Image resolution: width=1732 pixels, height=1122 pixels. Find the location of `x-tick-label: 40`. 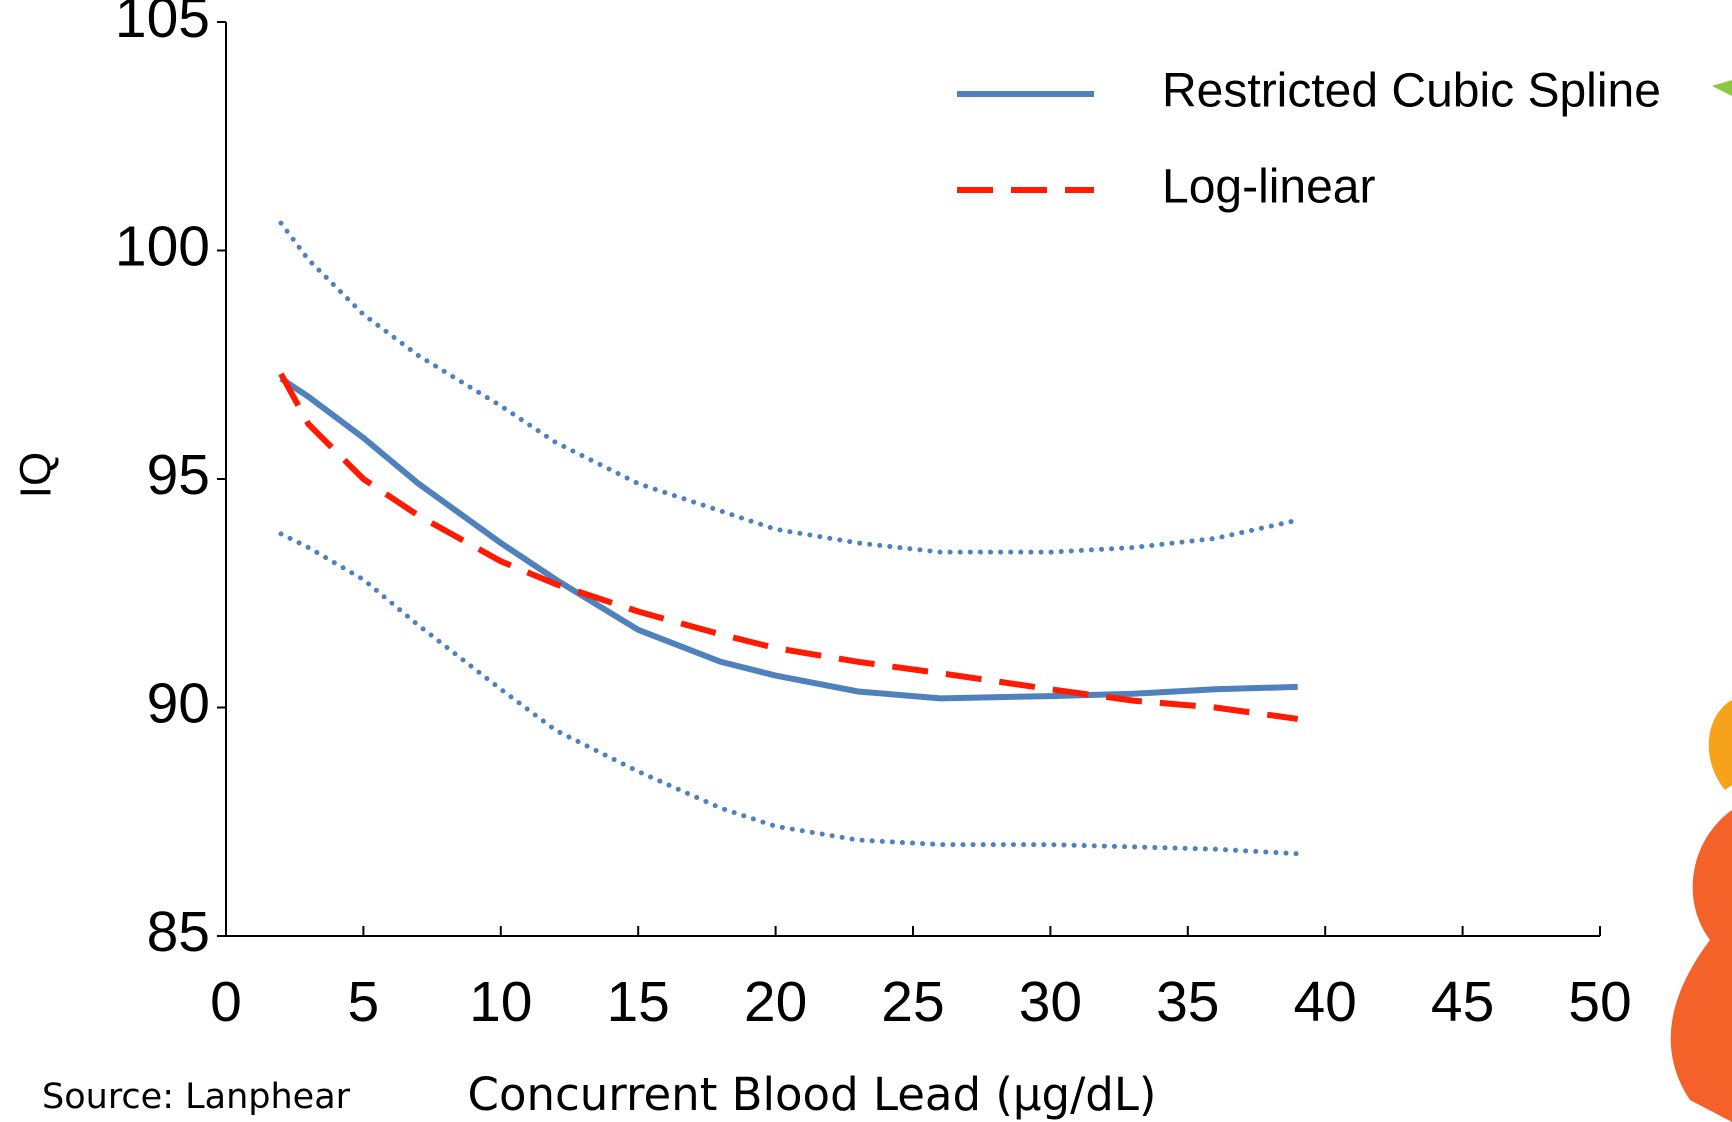

x-tick-label: 40 is located at coordinates (1324, 1002).